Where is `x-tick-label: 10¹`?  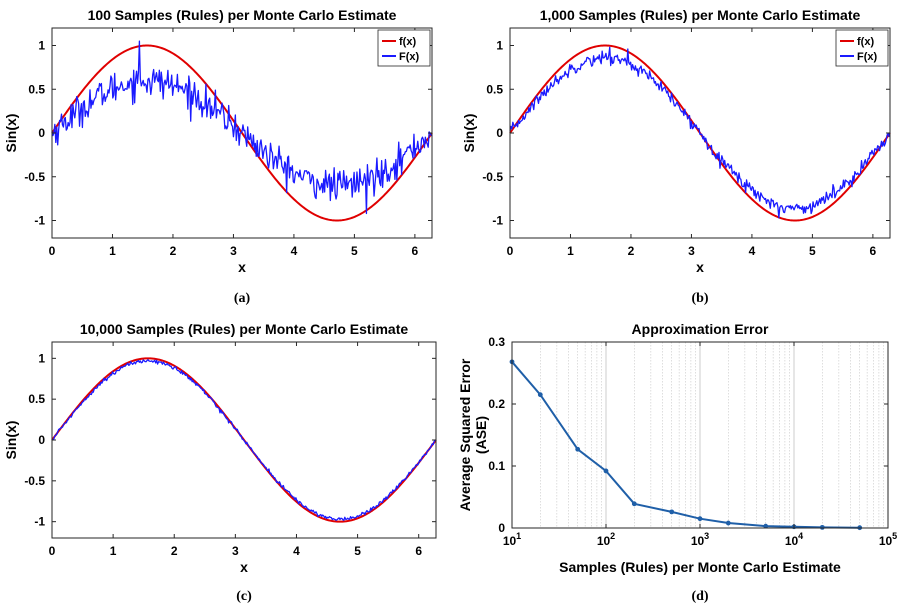 x-tick-label: 10¹ is located at coordinates (512, 539).